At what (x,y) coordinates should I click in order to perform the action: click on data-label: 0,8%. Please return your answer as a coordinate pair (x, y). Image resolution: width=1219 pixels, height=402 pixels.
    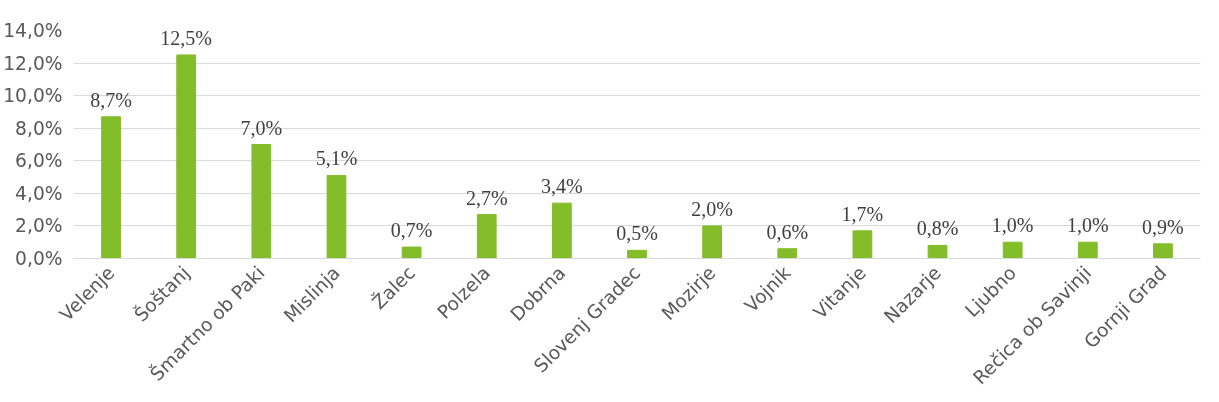
    Looking at the image, I should click on (937, 228).